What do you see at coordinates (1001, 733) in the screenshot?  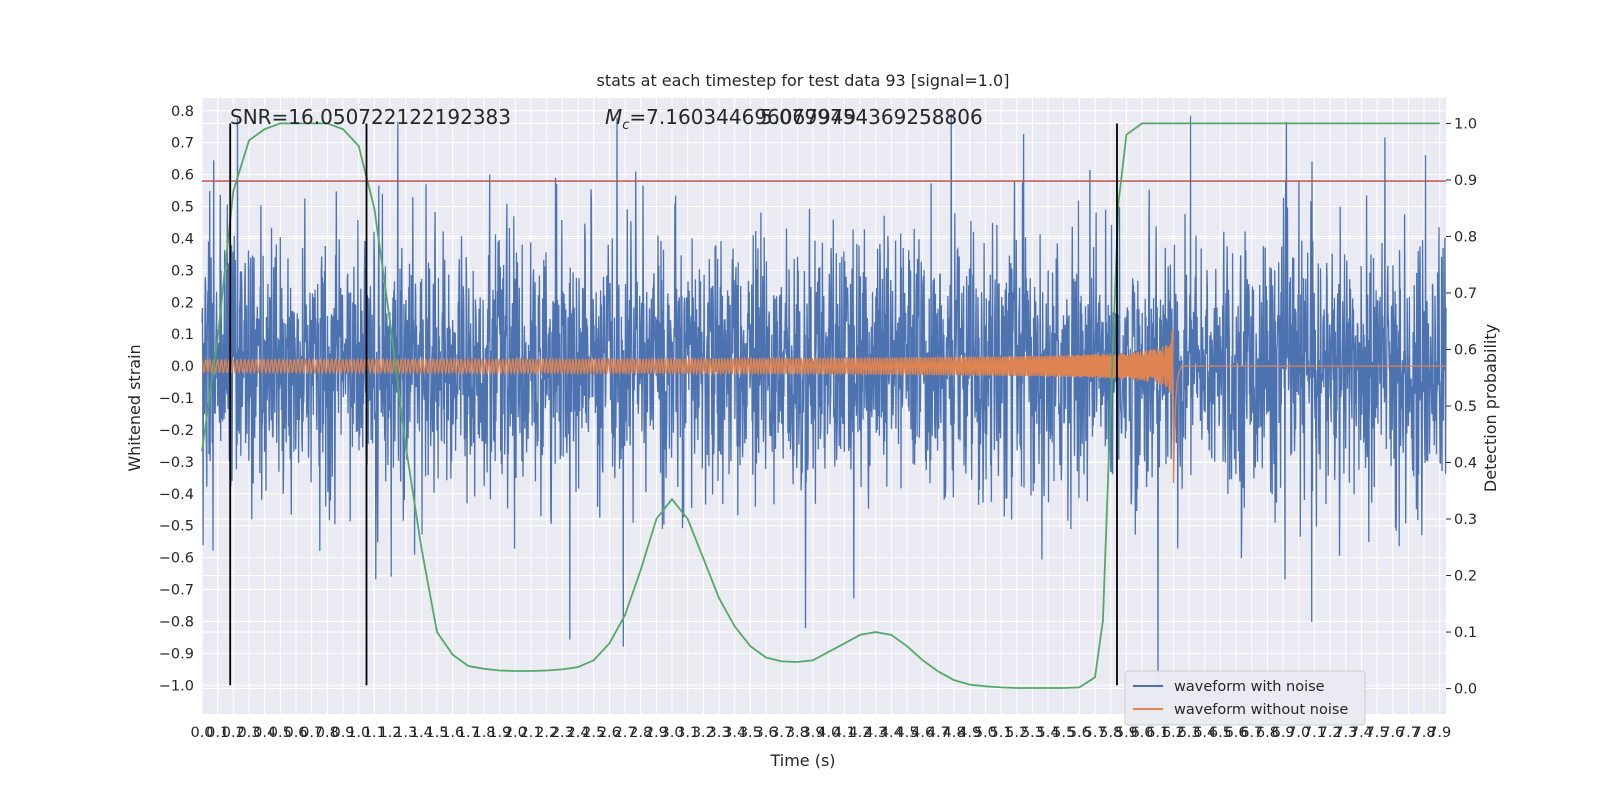 I see `x-tick-label: 5.1` at bounding box center [1001, 733].